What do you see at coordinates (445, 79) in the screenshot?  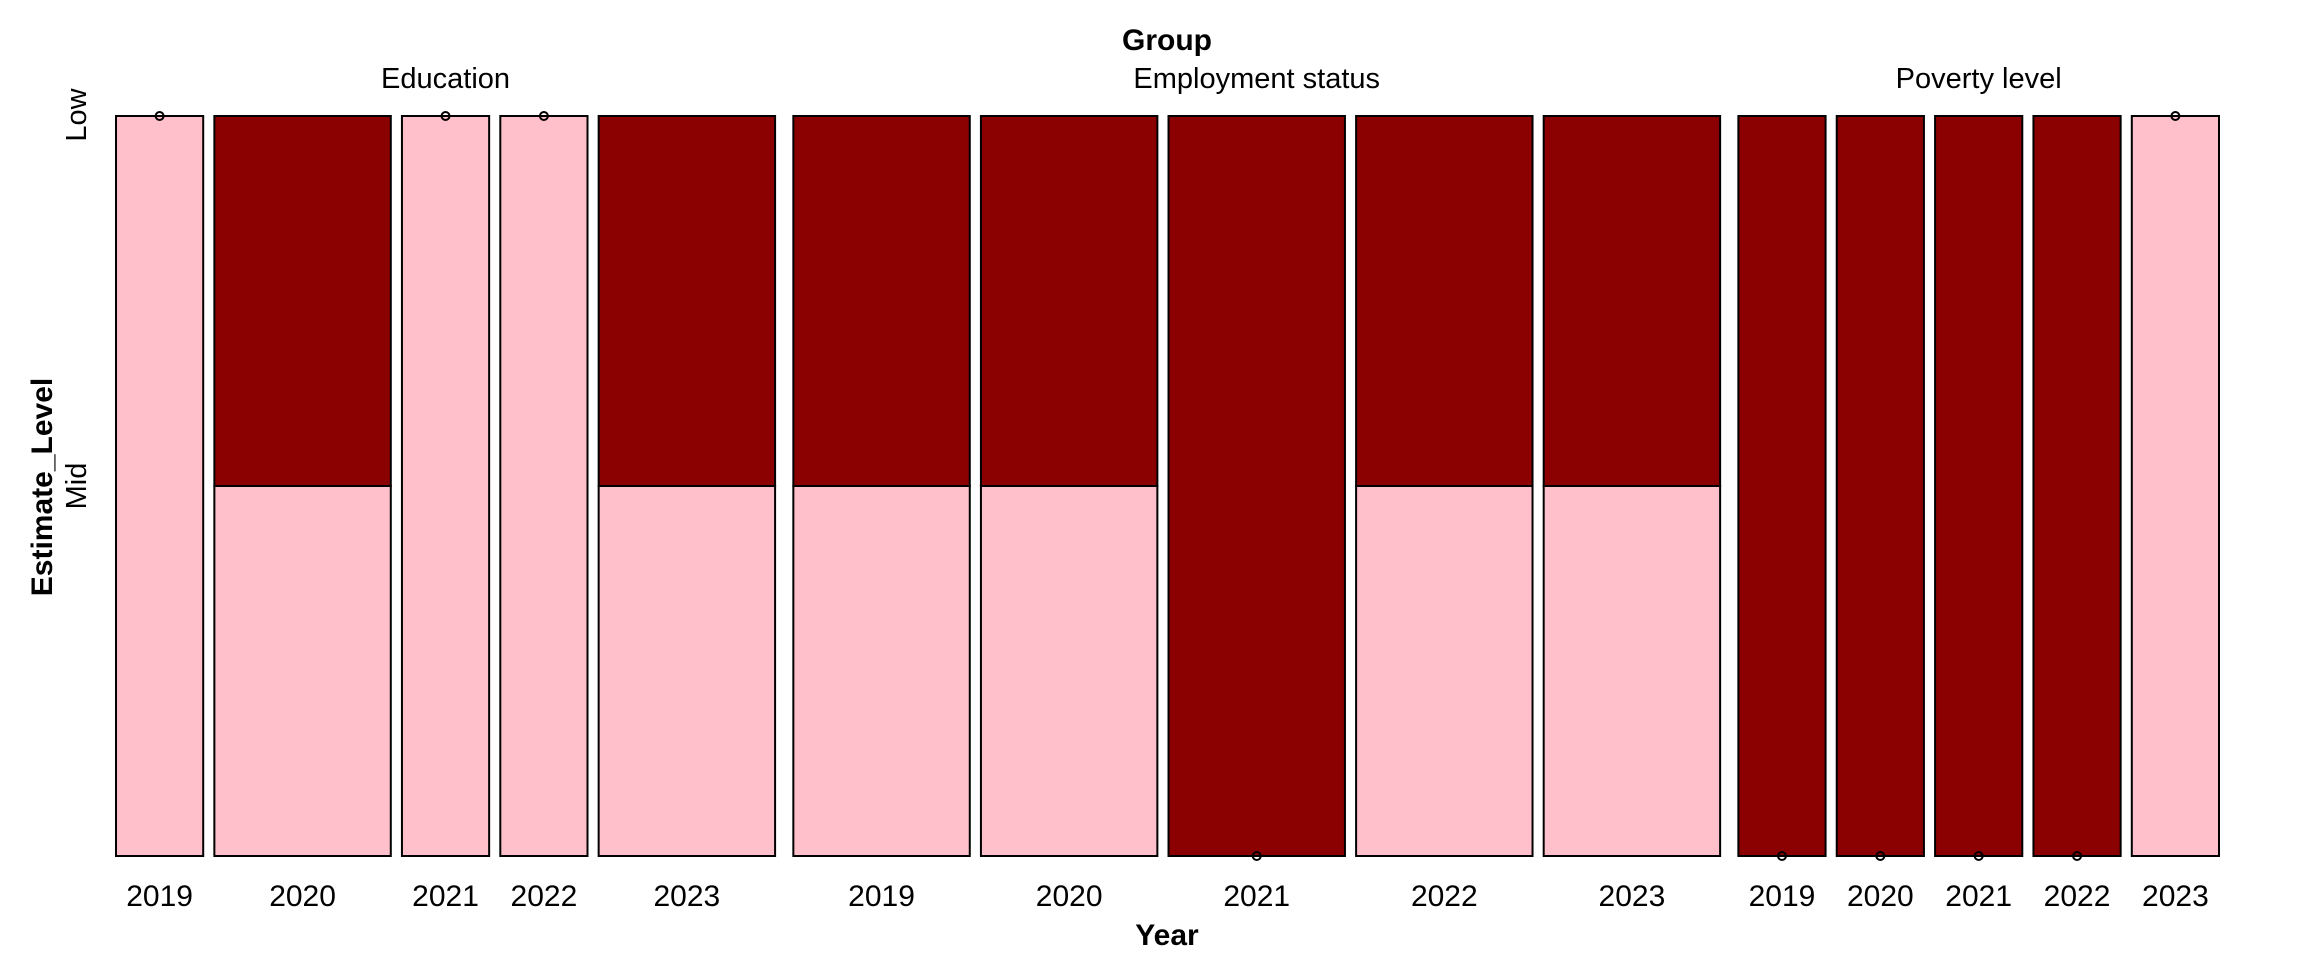 I see `group-label: Education` at bounding box center [445, 79].